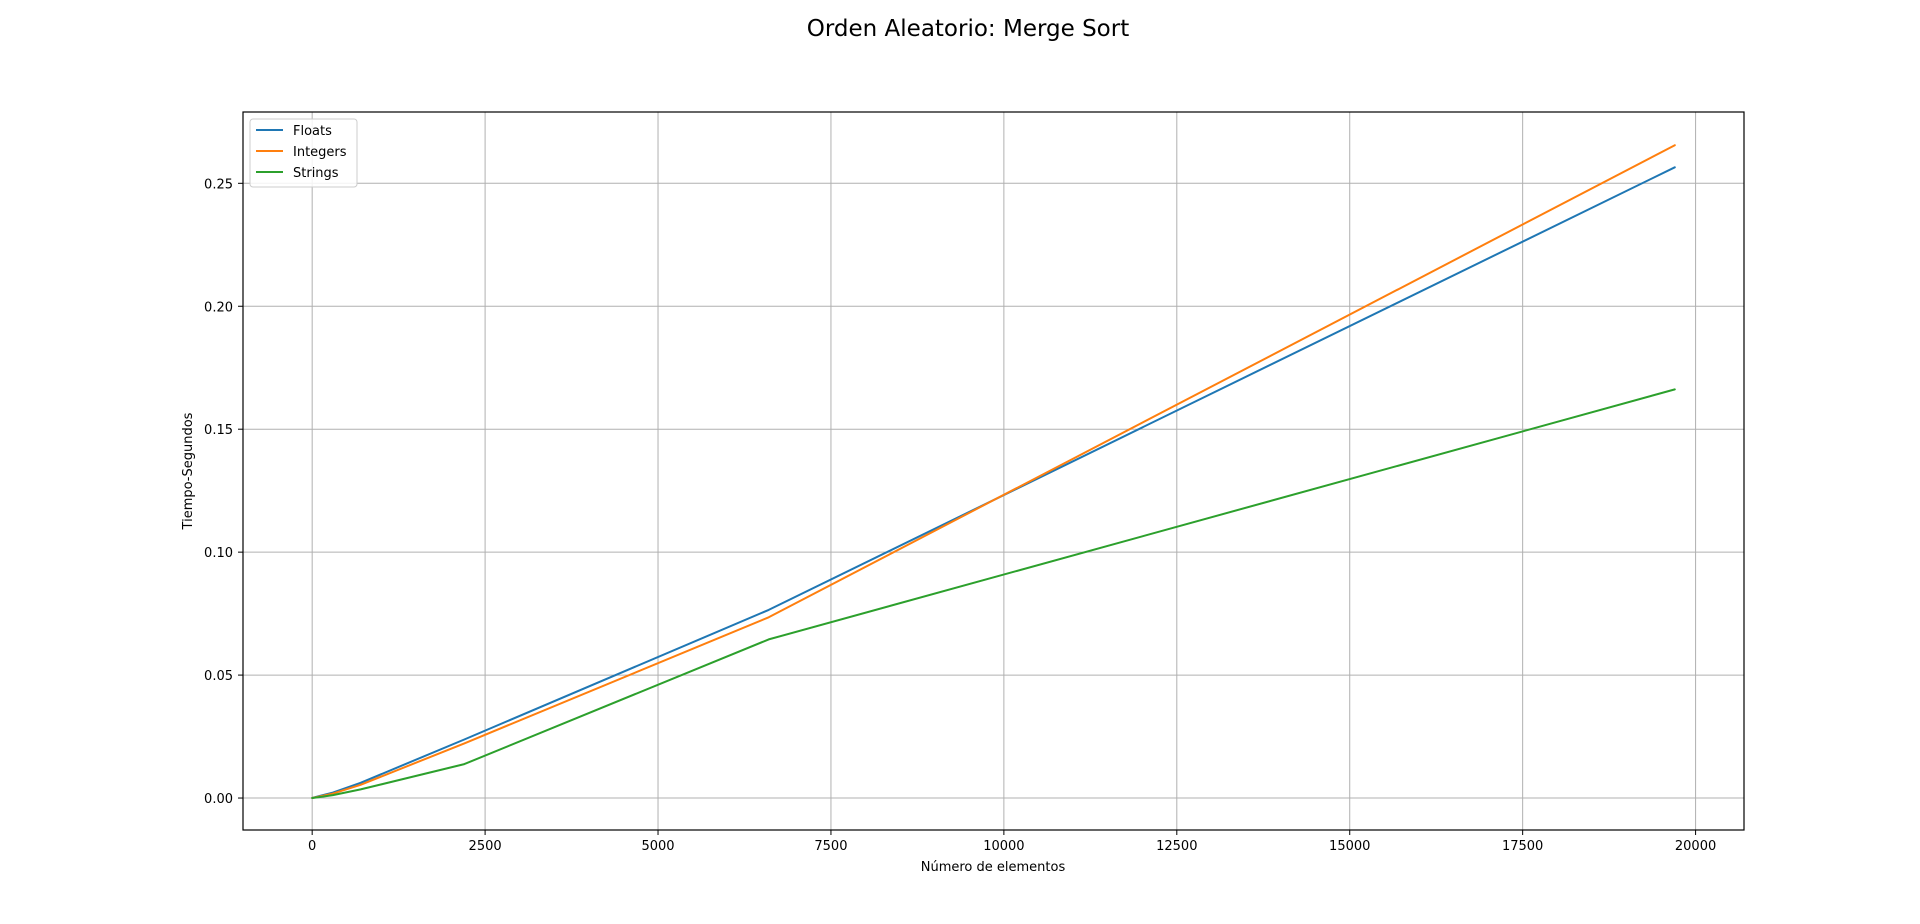 Image resolution: width=1920 pixels, height=924 pixels. Describe the element at coordinates (1522, 846) in the screenshot. I see `x-tick-label: 17500` at that location.